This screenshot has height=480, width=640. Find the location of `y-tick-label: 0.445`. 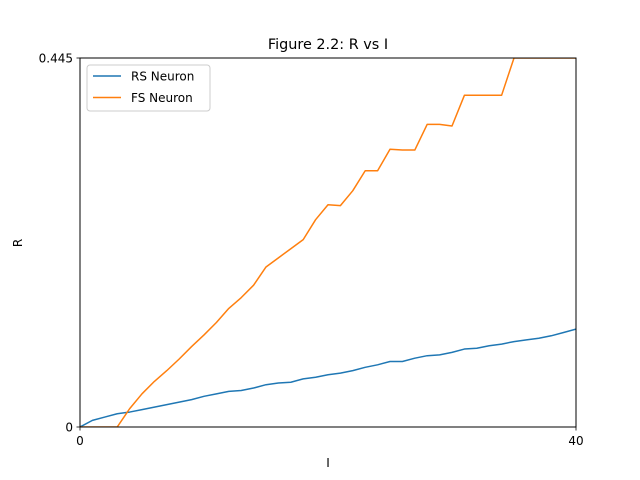

y-tick-label: 0.445 is located at coordinates (56, 59).